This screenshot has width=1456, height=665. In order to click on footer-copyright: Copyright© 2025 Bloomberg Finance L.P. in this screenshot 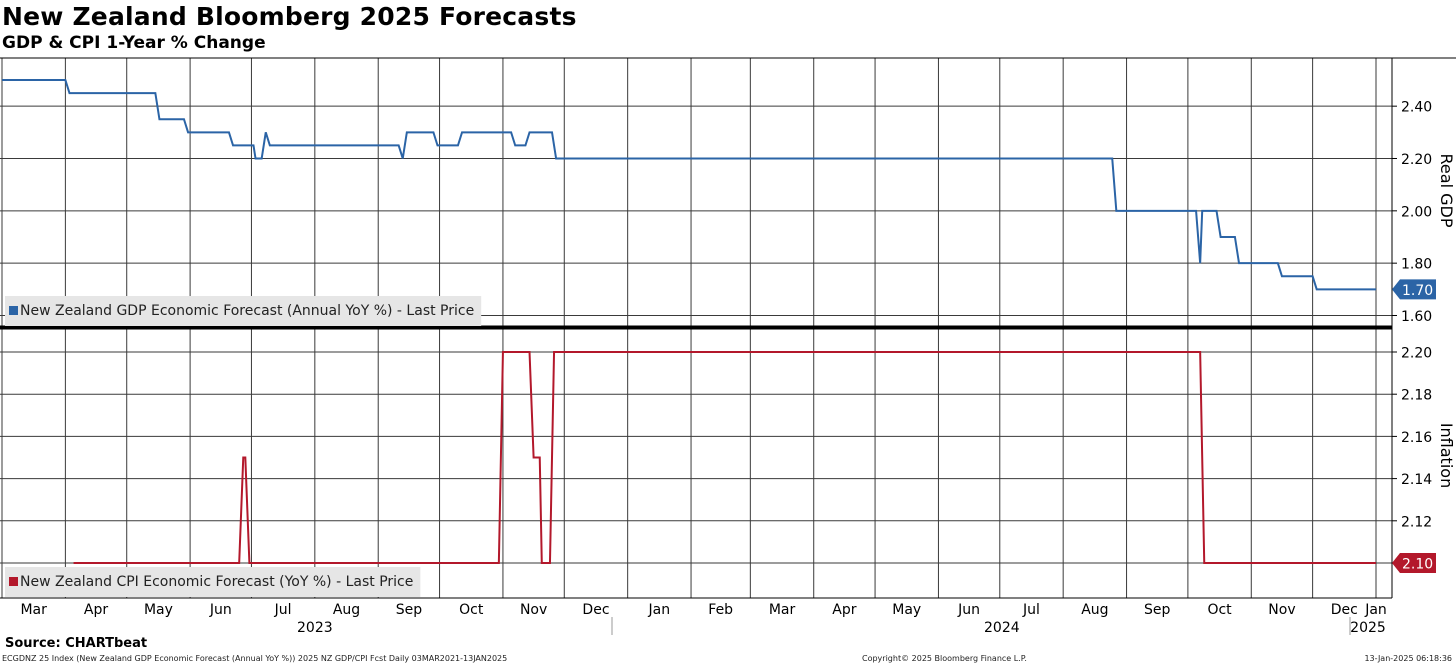, I will do `click(944, 658)`.